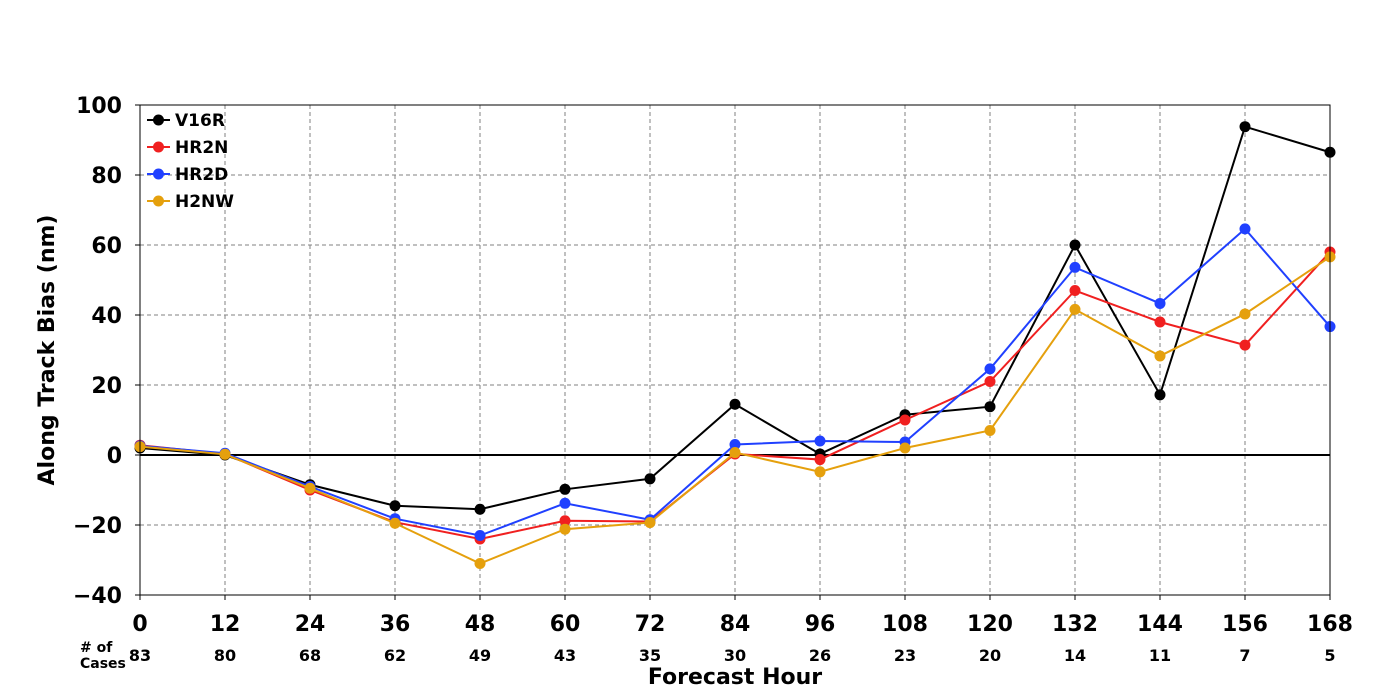  Describe the element at coordinates (139, 624) in the screenshot. I see `x-tick-label: 0` at that location.